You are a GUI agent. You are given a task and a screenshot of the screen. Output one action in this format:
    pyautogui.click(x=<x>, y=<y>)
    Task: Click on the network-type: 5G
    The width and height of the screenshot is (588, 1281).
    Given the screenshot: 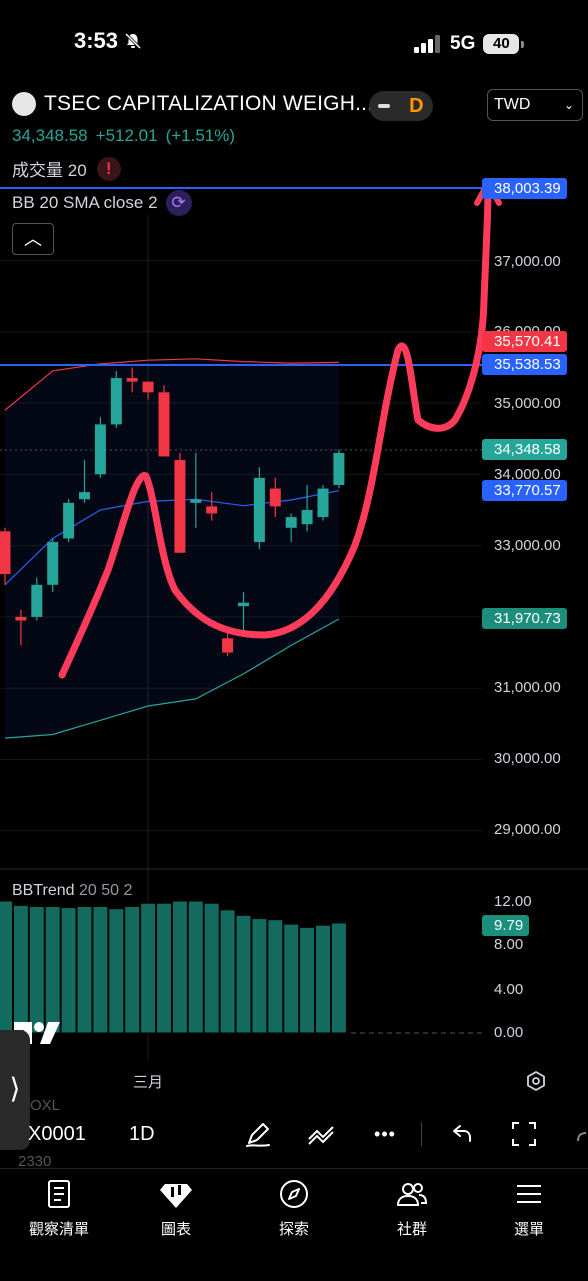 What is the action you would take?
    pyautogui.click(x=463, y=43)
    